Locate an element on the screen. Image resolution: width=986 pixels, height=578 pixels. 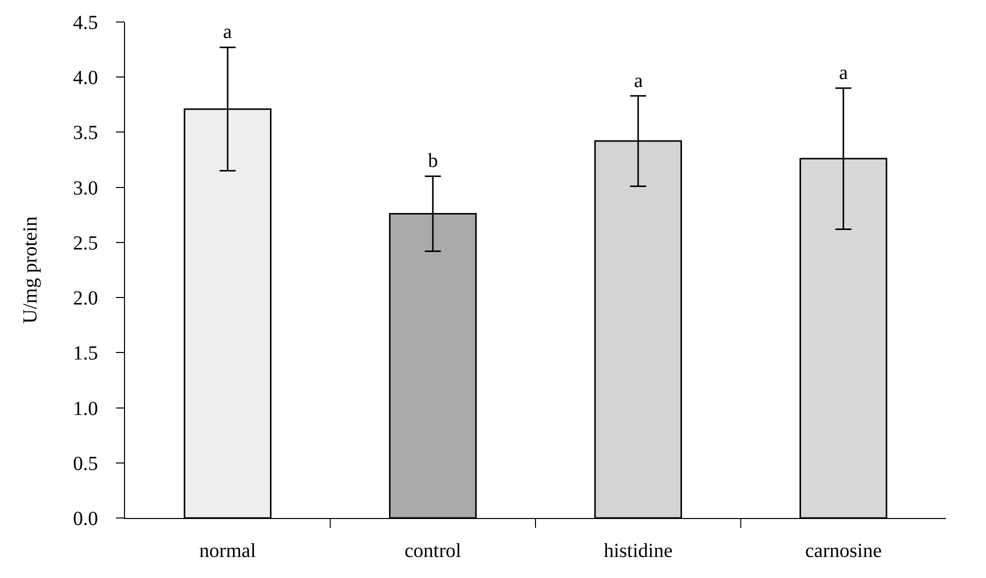
y-tick-label: 0.0 is located at coordinates (85, 519).